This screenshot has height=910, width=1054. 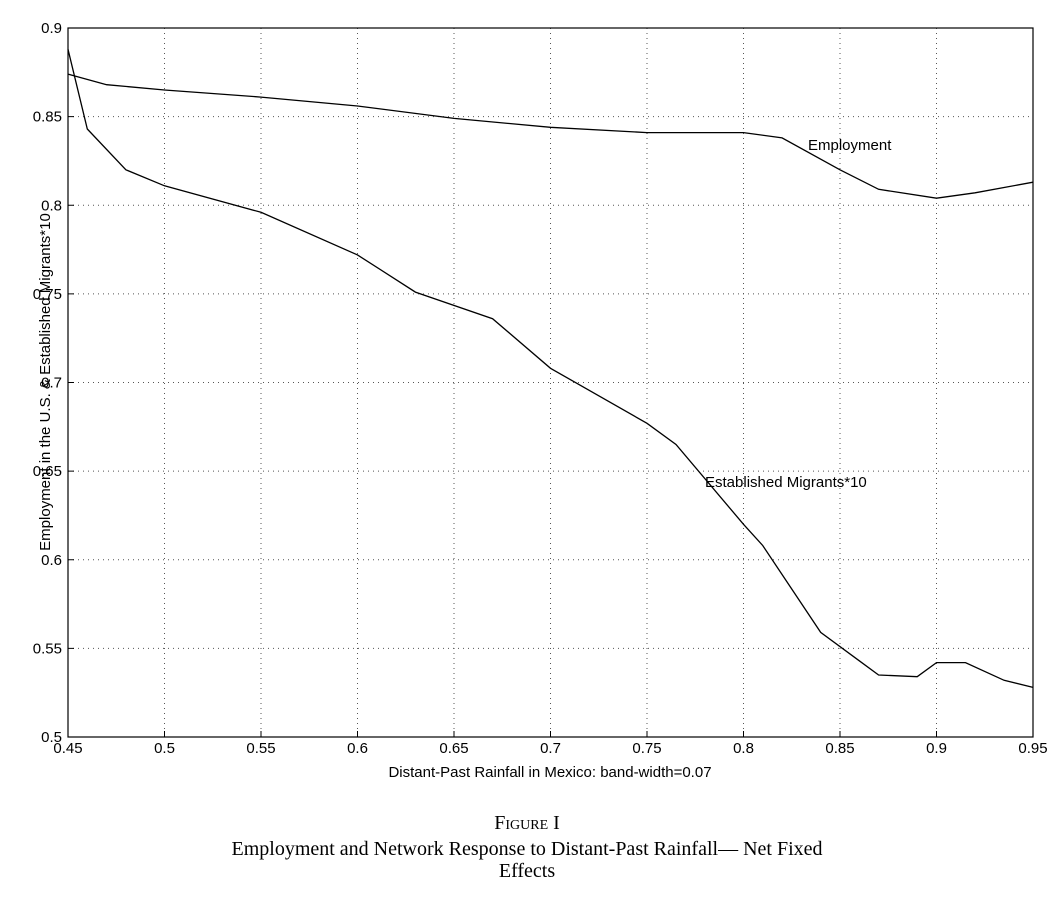 I want to click on y-tick-label: 0.8, so click(x=51, y=205).